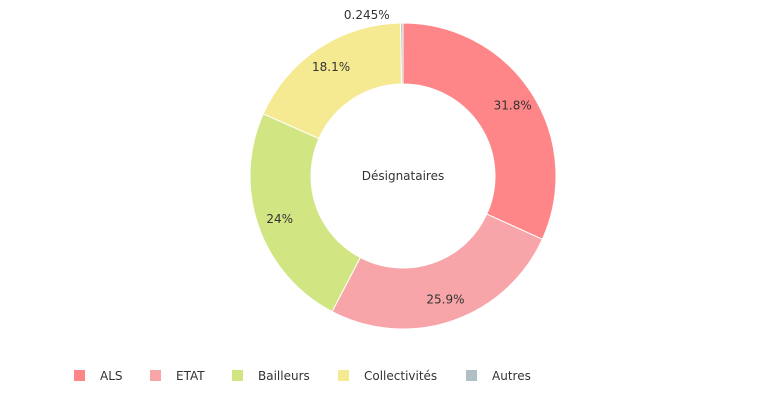 The image size is (757, 400). I want to click on legend-swatch-bailleurs, so click(237, 375).